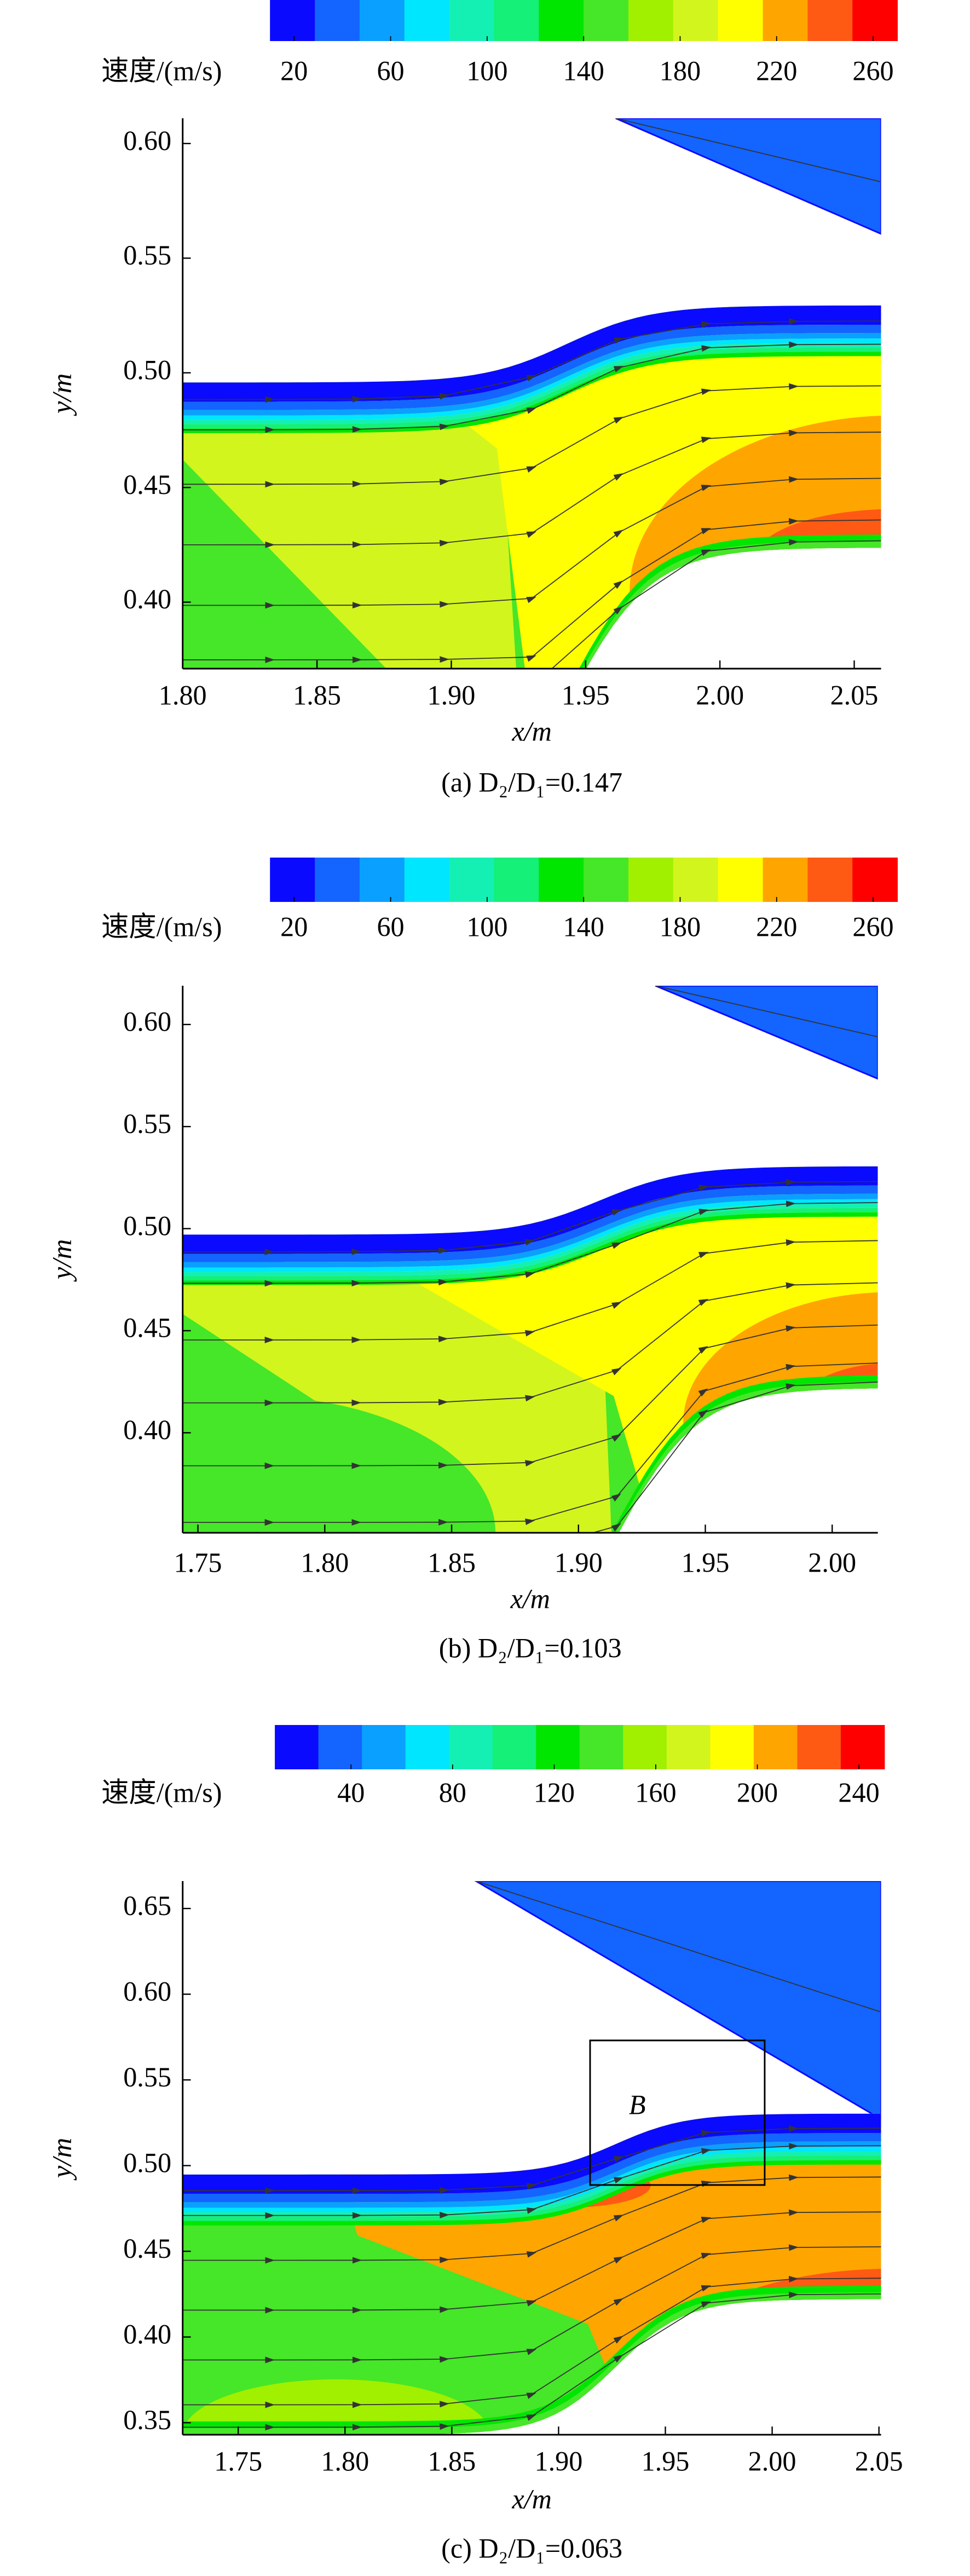 This screenshot has height=2576, width=970. What do you see at coordinates (583, 927) in the screenshot?
I see `colorbar-tick-label: 140` at bounding box center [583, 927].